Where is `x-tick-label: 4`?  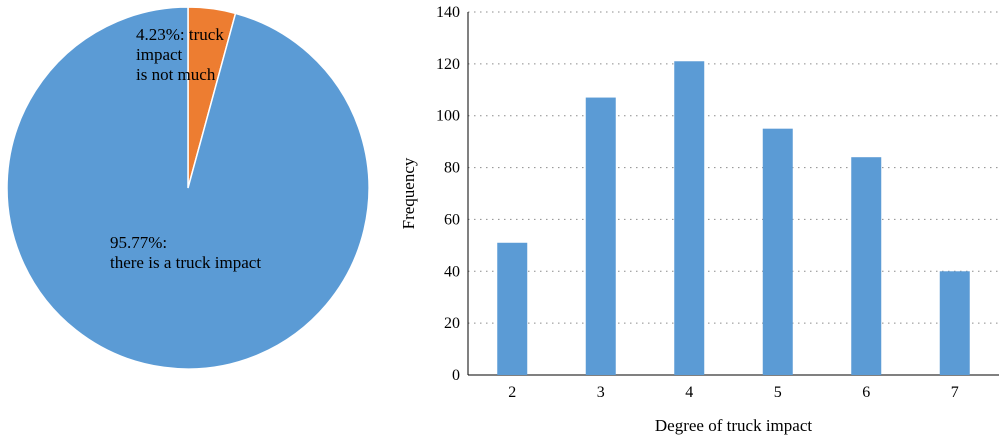 x-tick-label: 4 is located at coordinates (689, 392).